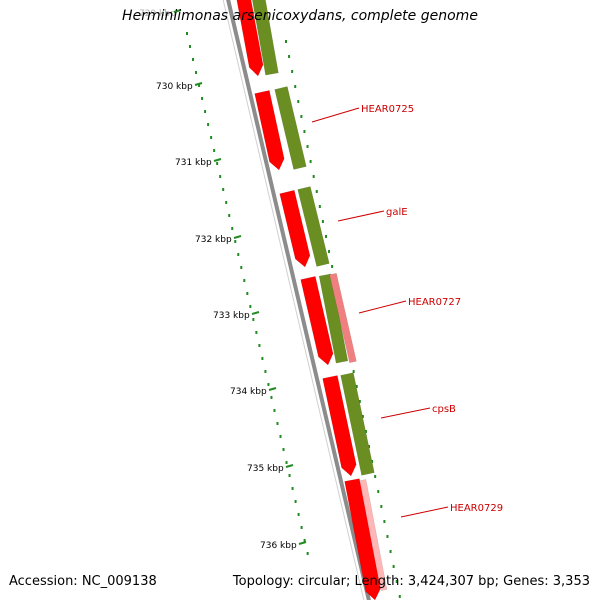 Image resolution: width=600 pixels, height=600 pixels. What do you see at coordinates (193, 163) in the screenshot?
I see `tick-label: 731 kbp` at bounding box center [193, 163].